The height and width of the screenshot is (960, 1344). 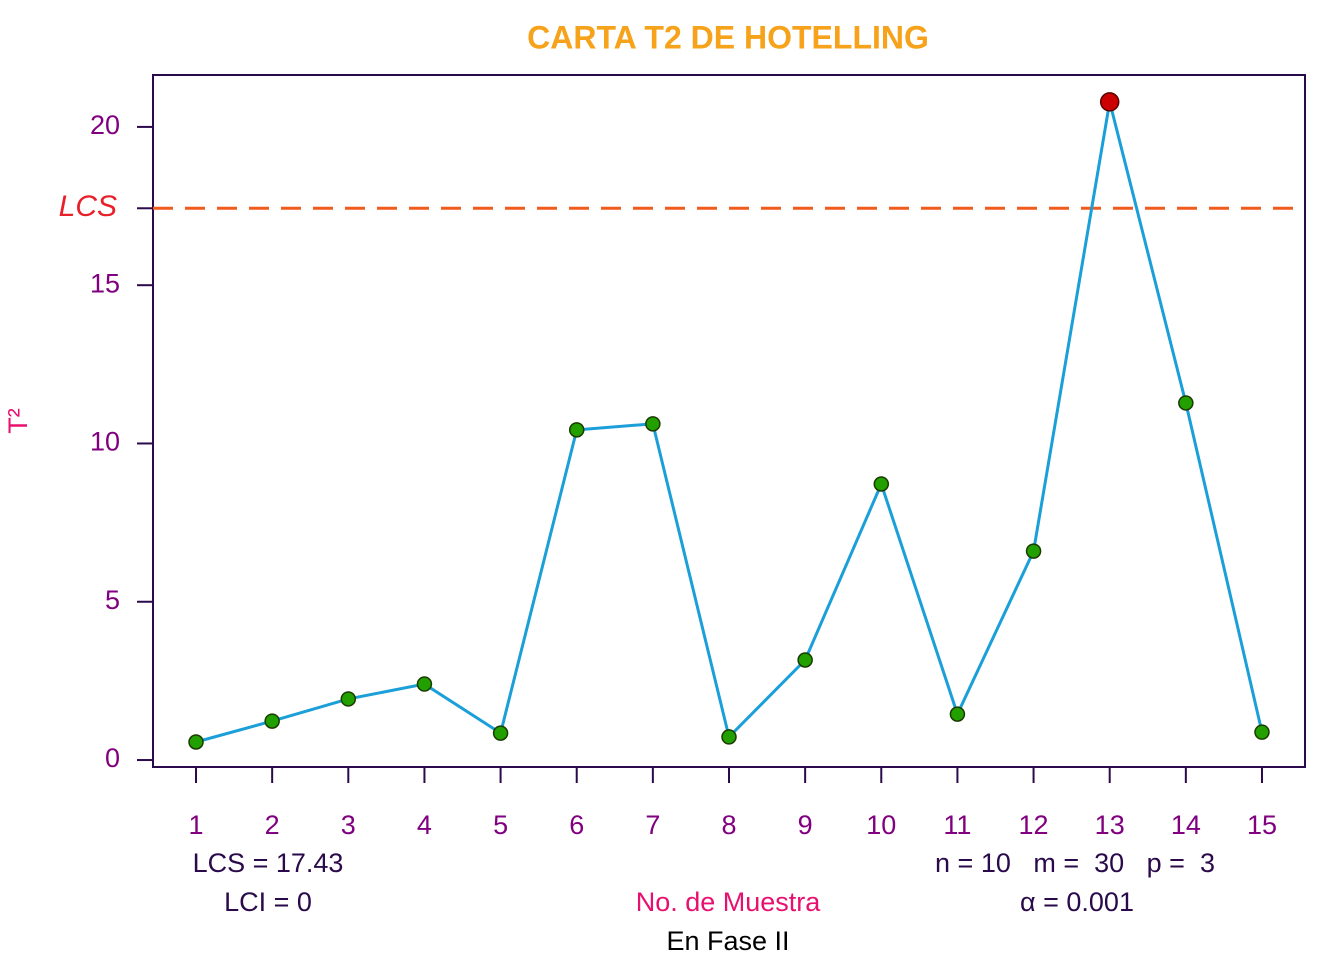 I want to click on x-tick-label: 7, so click(x=652, y=825).